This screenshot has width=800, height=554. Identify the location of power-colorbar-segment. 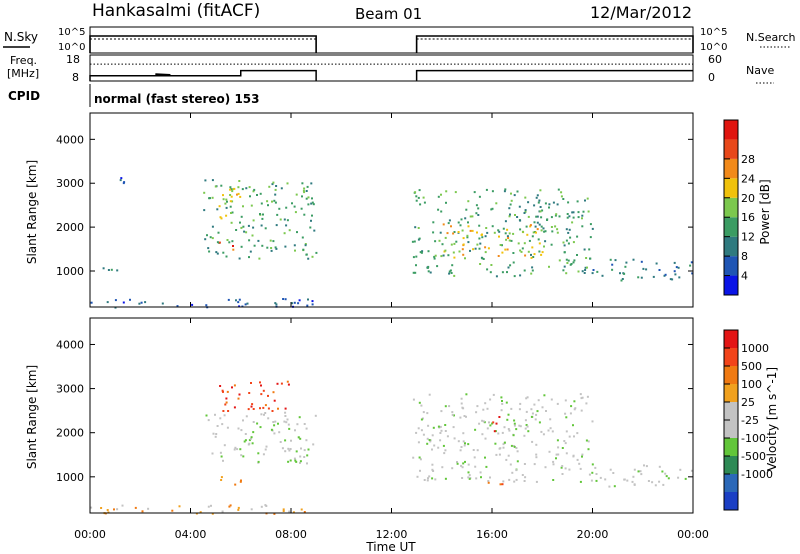
(731, 130).